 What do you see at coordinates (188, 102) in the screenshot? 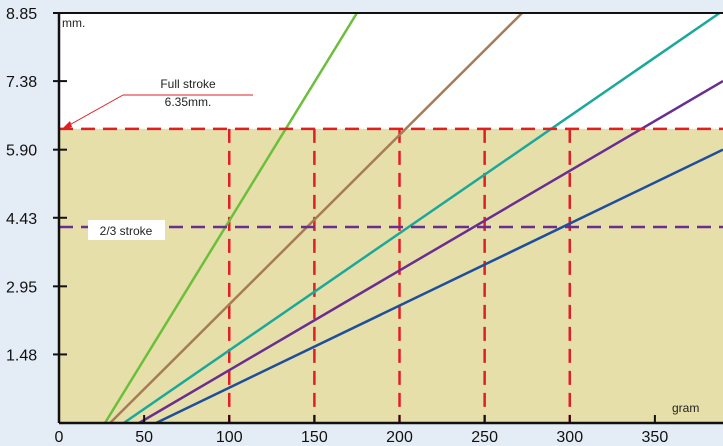
I see `full-stroke-value: 6.35mm.` at bounding box center [188, 102].